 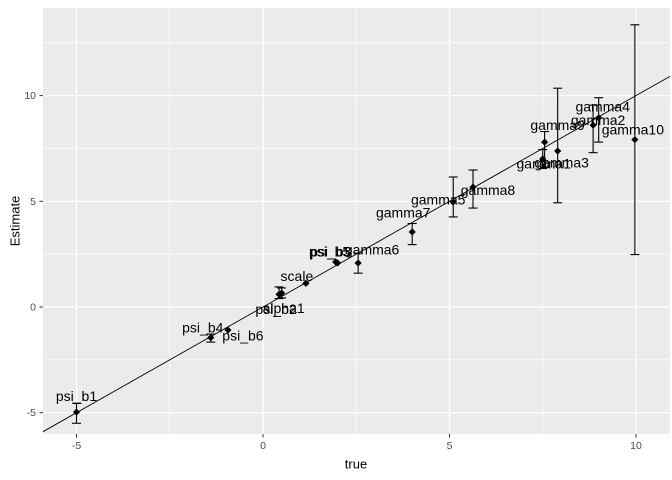 I want to click on point-label-psi_b3: psi_b3, so click(x=330, y=252).